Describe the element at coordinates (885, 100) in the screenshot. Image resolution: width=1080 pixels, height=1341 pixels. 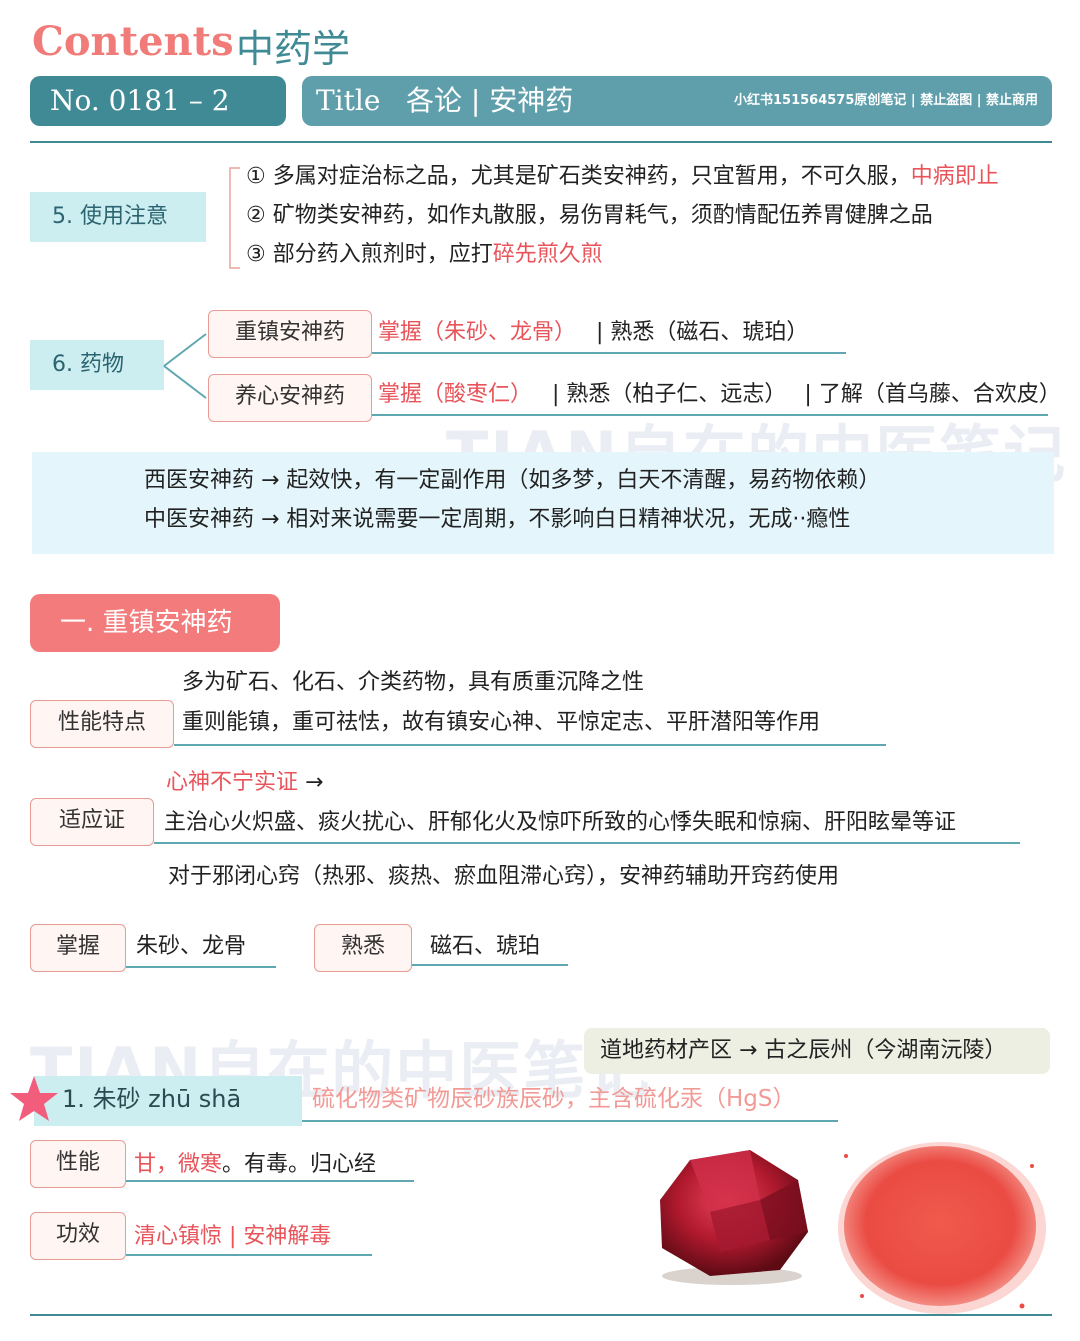
I see `copyright-note: 小红书151564575原创笔记 | 禁止盗图 | 禁止商用` at that location.